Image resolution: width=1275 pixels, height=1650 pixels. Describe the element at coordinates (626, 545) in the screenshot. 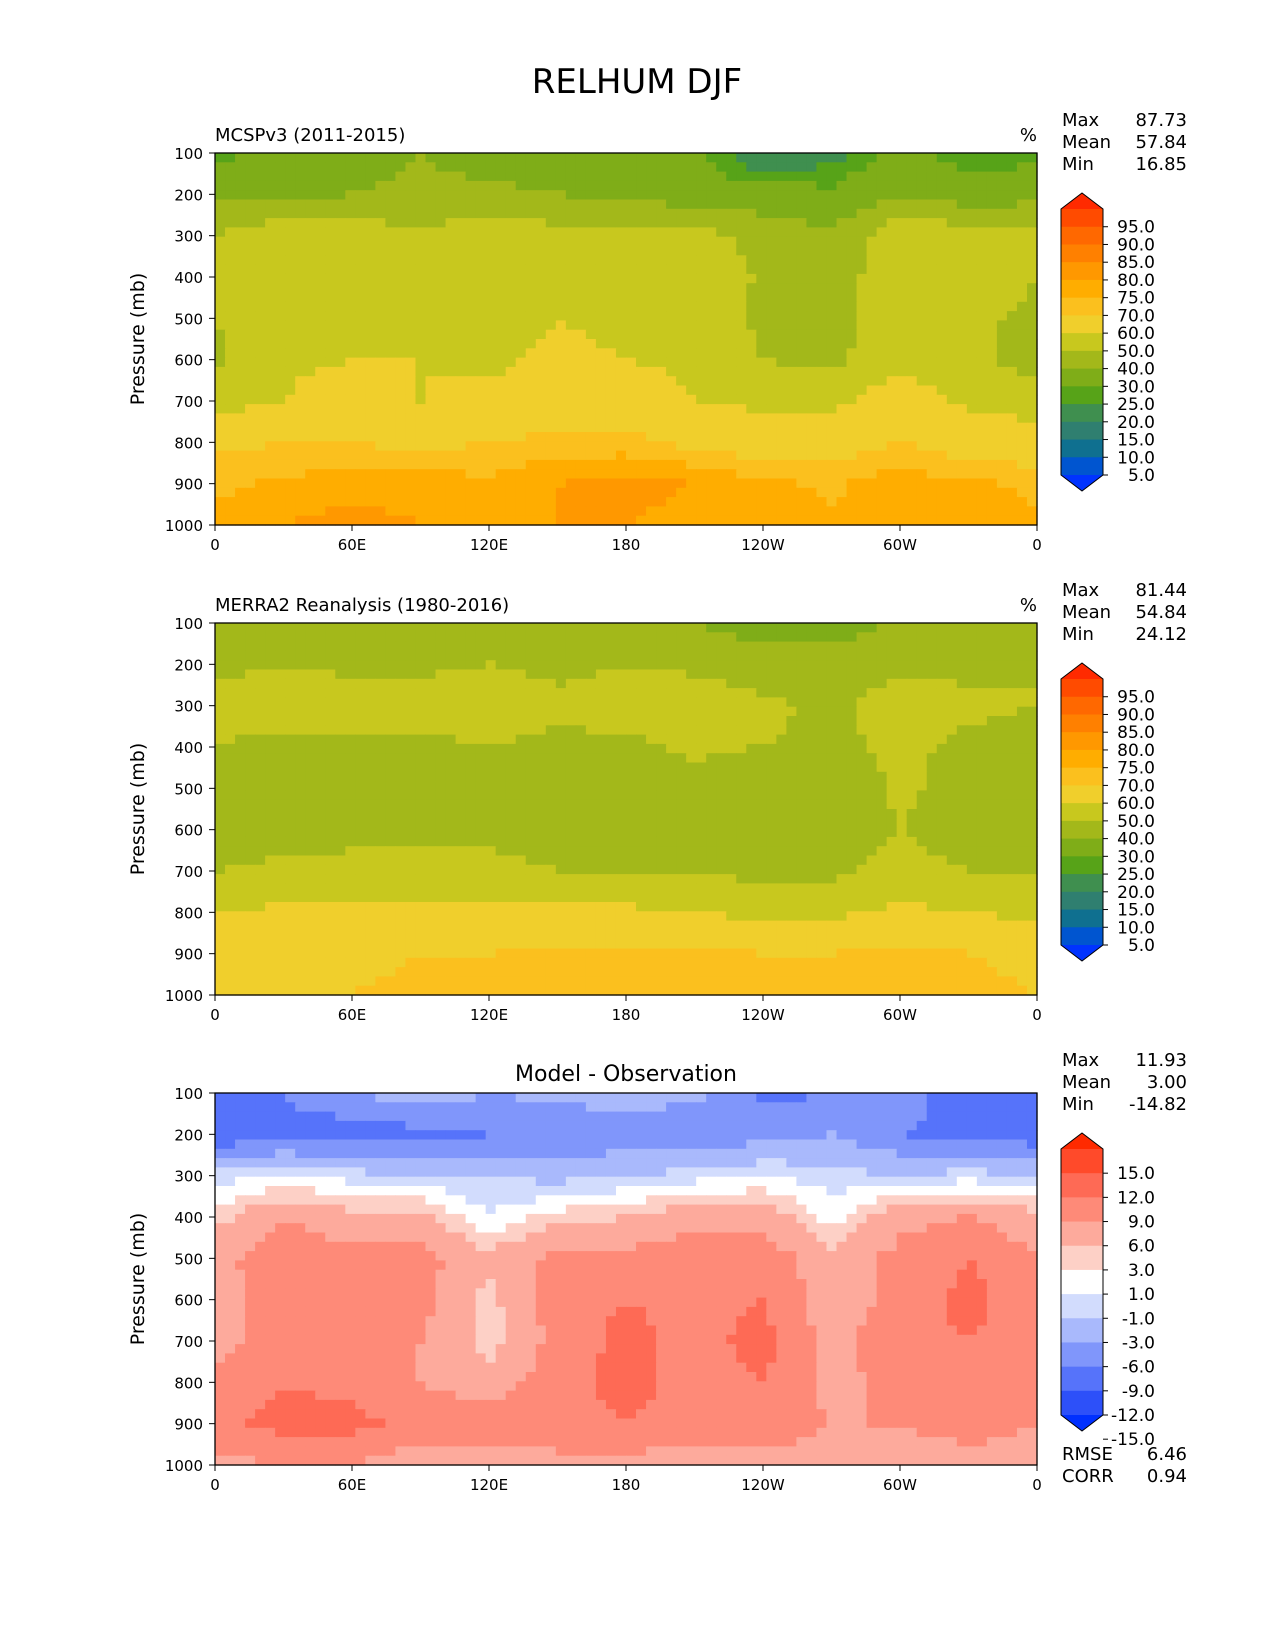

I see `x-tick-label: 180` at that location.